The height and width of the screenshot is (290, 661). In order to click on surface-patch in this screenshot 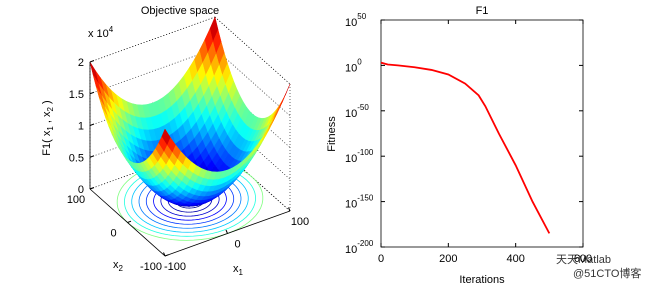, I will do `click(166, 137)`.